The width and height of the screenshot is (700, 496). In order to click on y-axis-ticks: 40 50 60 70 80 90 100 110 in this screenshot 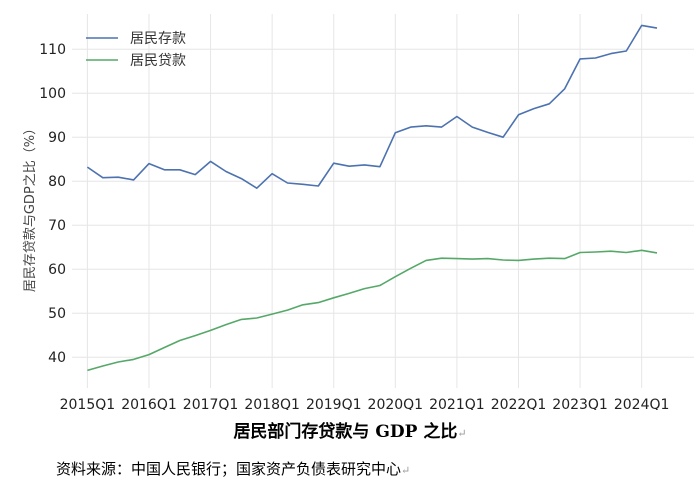, I will do `click(52, 204)`.